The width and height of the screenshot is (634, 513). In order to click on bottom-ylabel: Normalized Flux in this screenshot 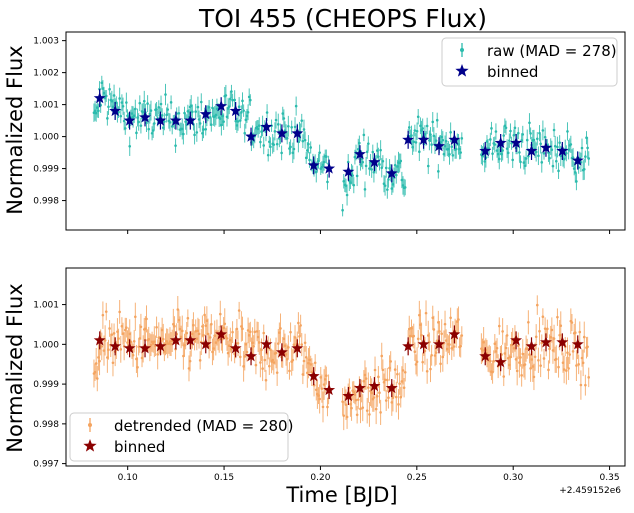, I will do `click(15, 367)`.